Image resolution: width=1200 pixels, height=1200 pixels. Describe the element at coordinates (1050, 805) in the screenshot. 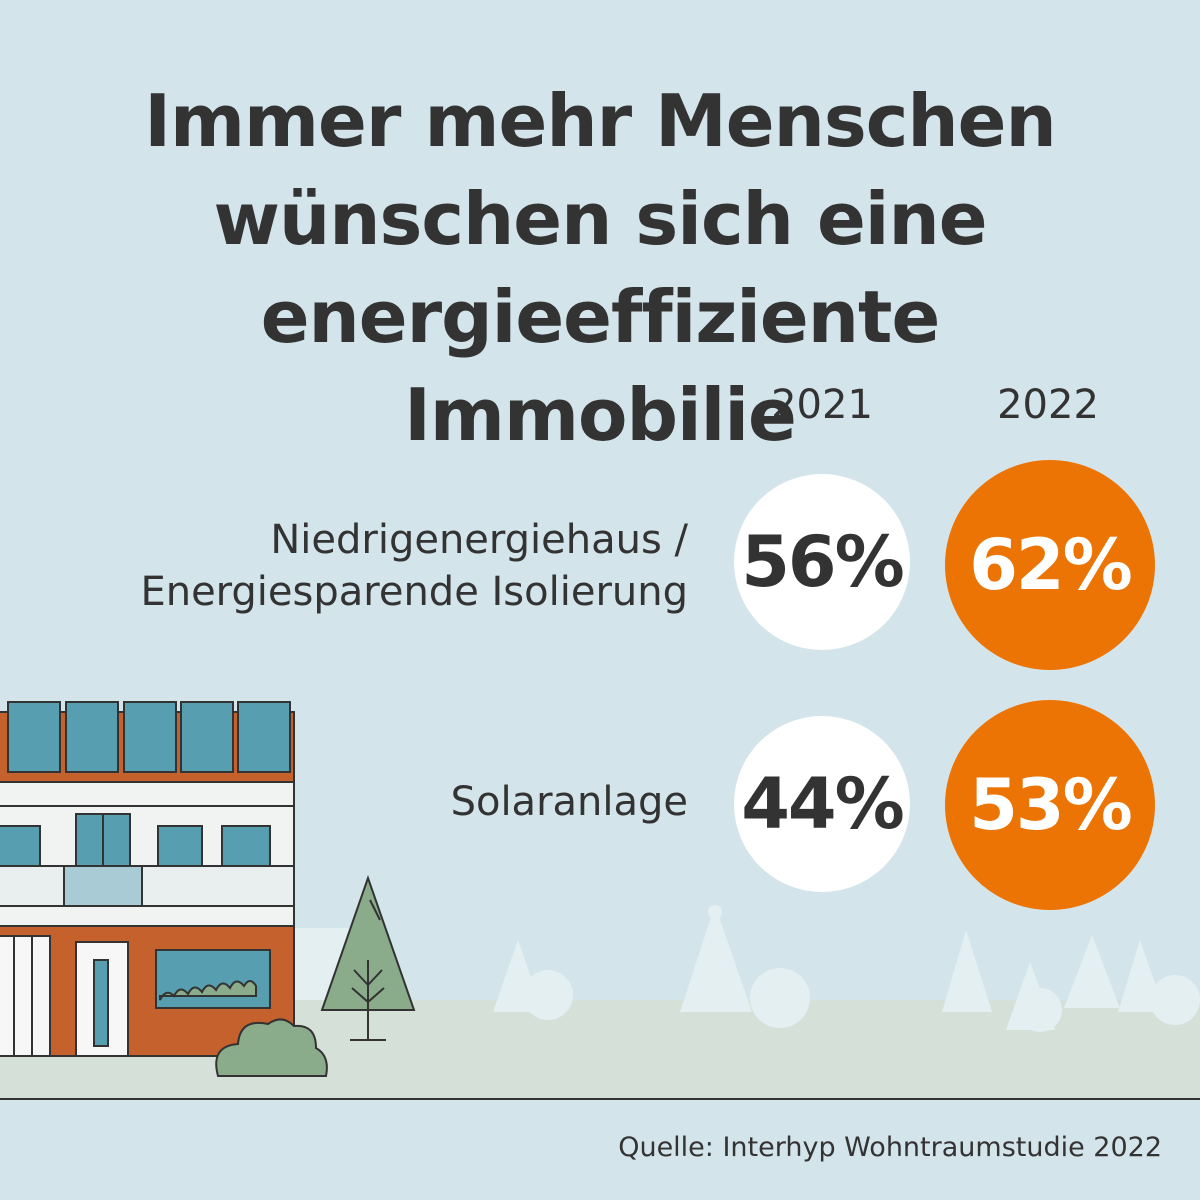

I see `value-circle-solaranlage-2022: 53%` at that location.